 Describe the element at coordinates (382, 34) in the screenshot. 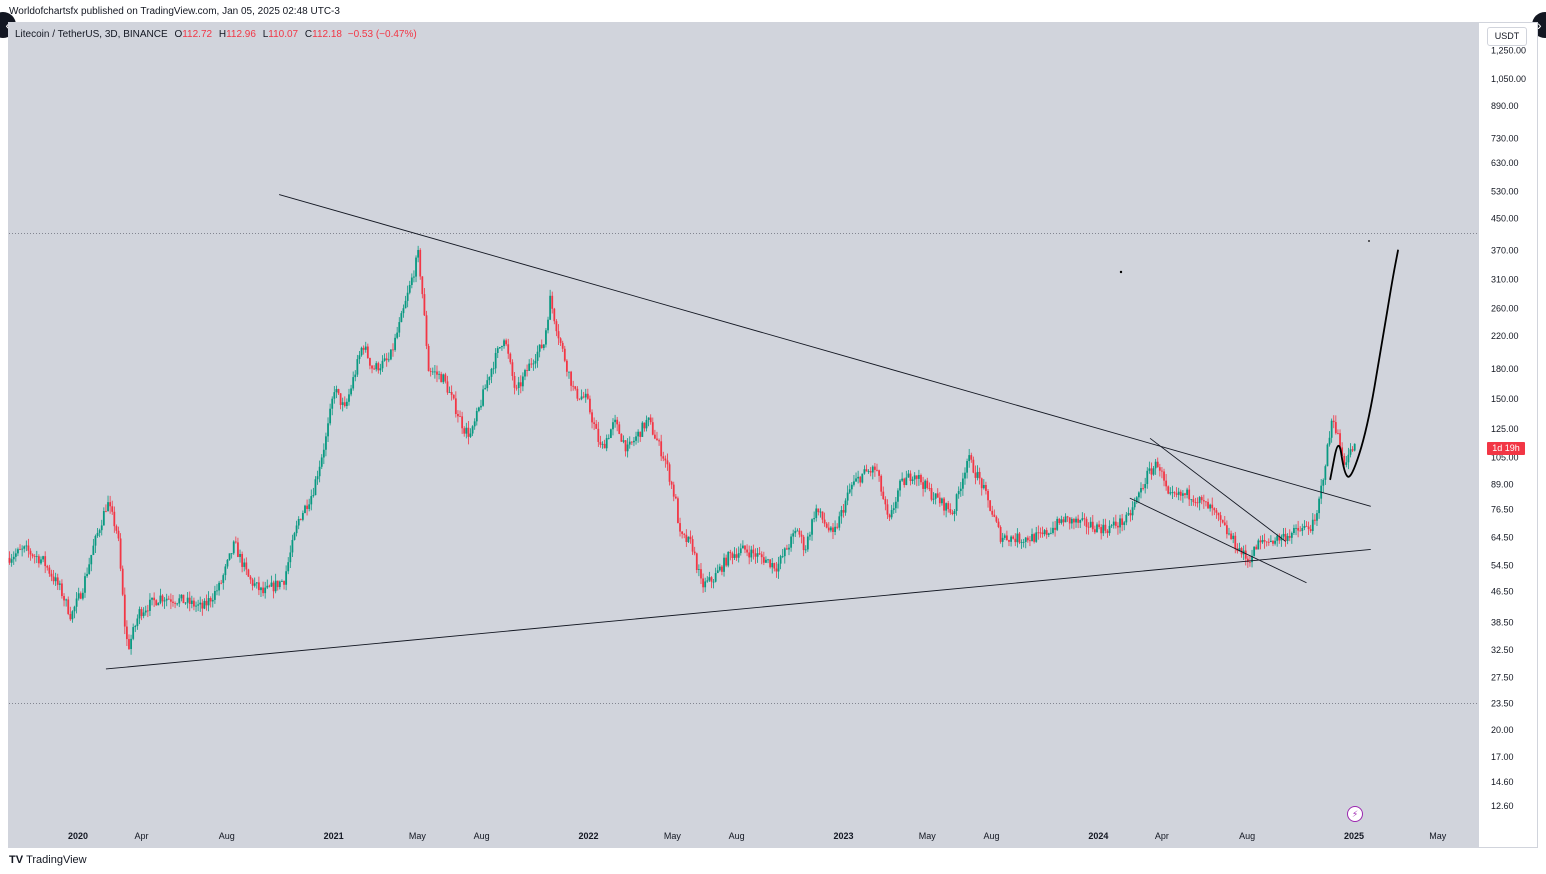

I see `change-value: −0.53 (−0.47%)` at that location.